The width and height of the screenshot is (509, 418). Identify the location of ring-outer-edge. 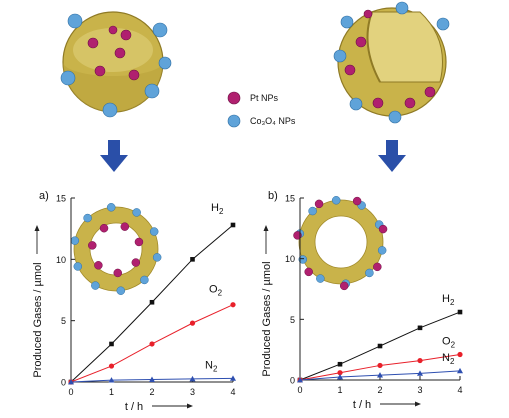
(116, 249).